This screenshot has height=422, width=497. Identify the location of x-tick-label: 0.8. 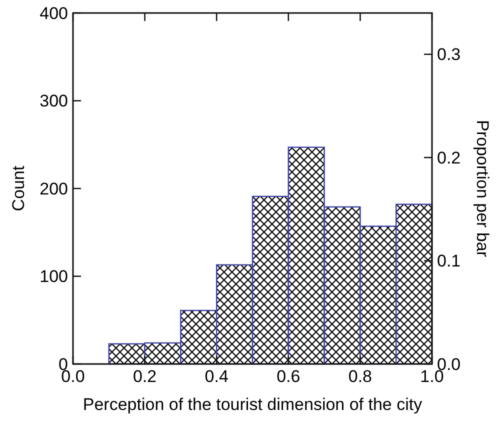
(360, 376).